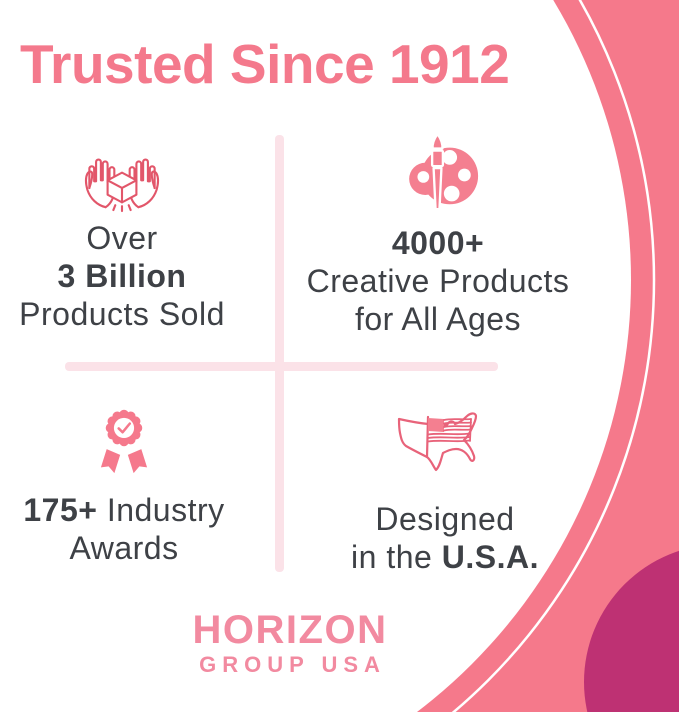 This screenshot has width=679, height=712. What do you see at coordinates (445, 519) in the screenshot?
I see `stat-line: Designed` at bounding box center [445, 519].